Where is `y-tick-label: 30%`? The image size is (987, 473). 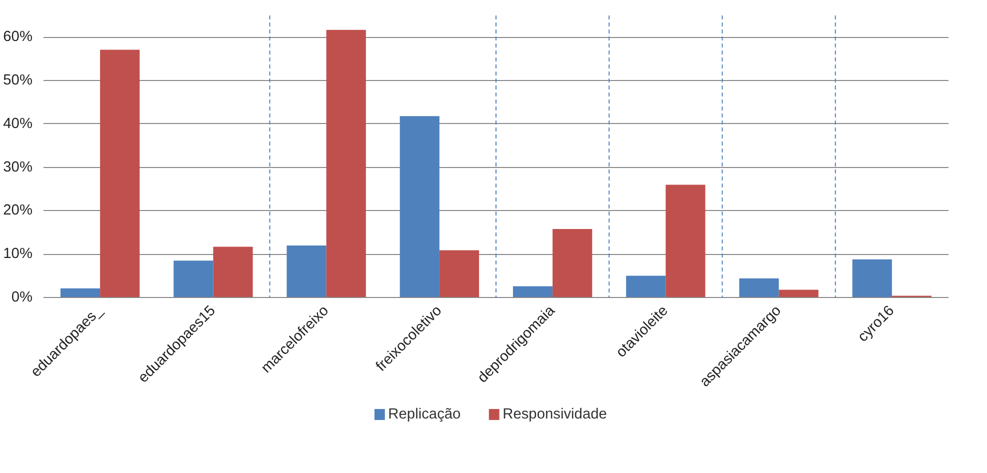 y-tick-label: 30% is located at coordinates (18, 167).